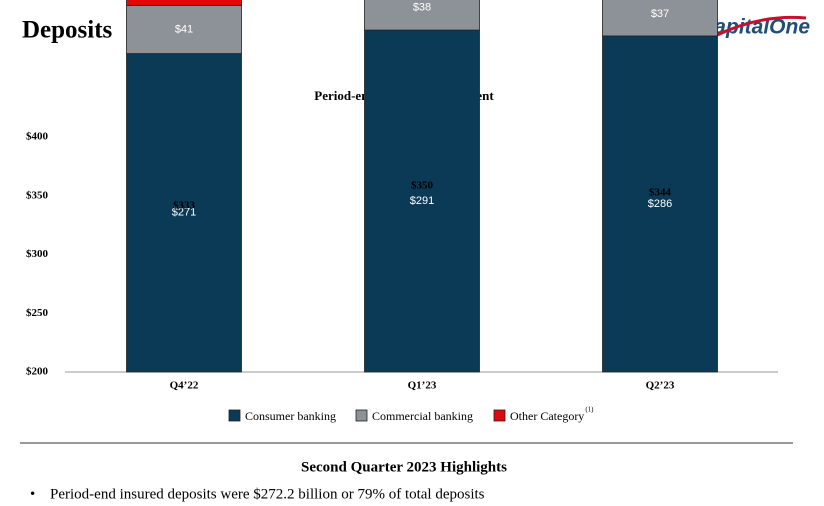  What do you see at coordinates (37, 372) in the screenshot?
I see `y-tick-label: $200` at bounding box center [37, 372].